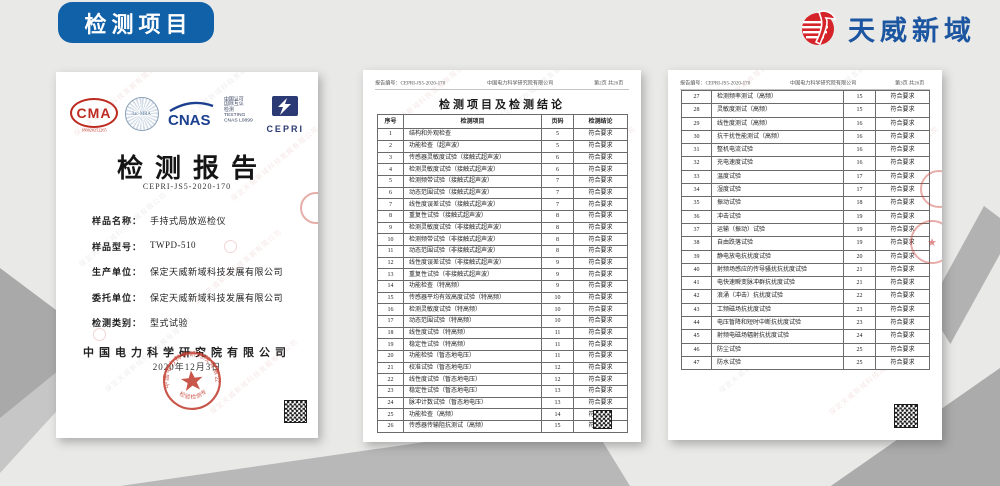 This screenshot has width=1000, height=486. Describe the element at coordinates (777, 270) in the screenshot. I see `table-cell: 射频场感应的传导骚扰抗扰度试验` at that location.